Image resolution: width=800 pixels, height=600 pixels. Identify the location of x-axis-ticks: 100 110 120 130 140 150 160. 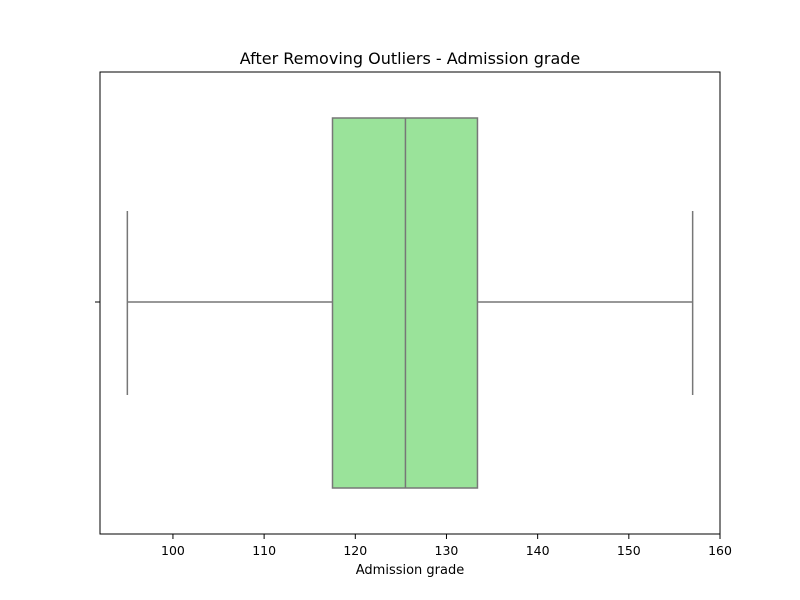
(446, 546).